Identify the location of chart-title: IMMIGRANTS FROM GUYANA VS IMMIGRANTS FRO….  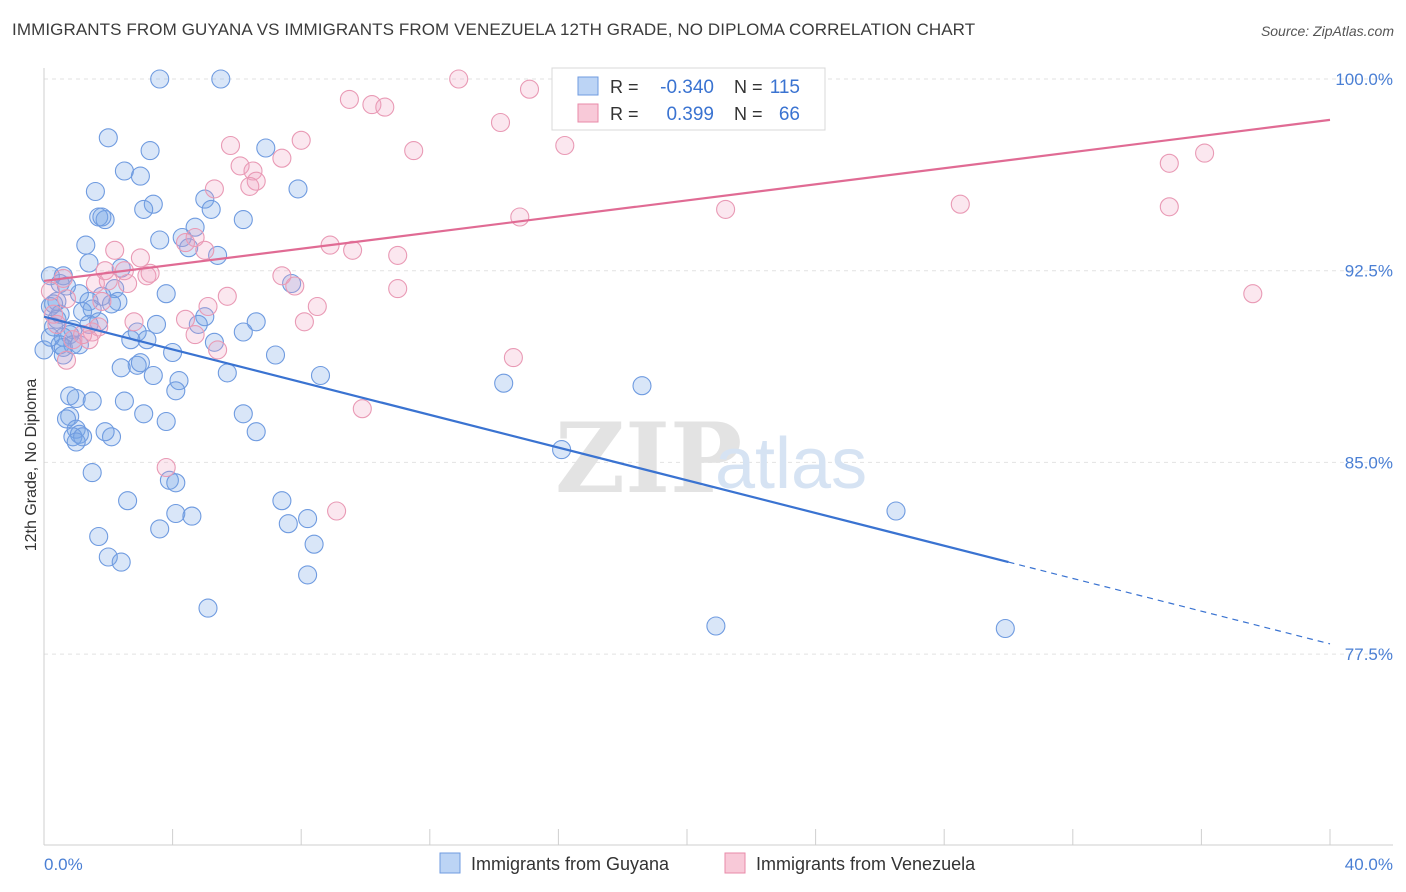
(494, 29).